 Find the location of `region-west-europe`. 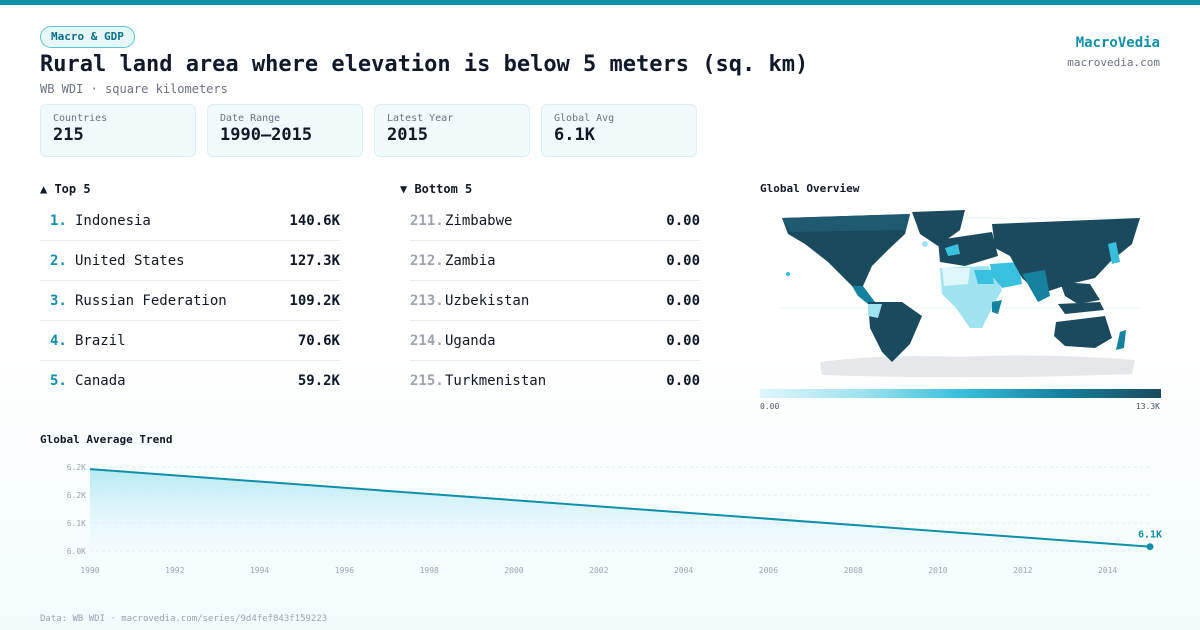

region-west-europe is located at coordinates (952, 250).